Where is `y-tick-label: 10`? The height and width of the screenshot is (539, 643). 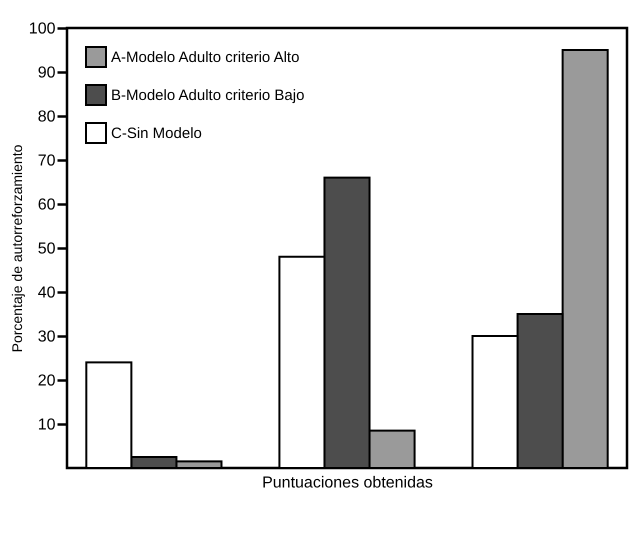 y-tick-label: 10 is located at coordinates (47, 425).